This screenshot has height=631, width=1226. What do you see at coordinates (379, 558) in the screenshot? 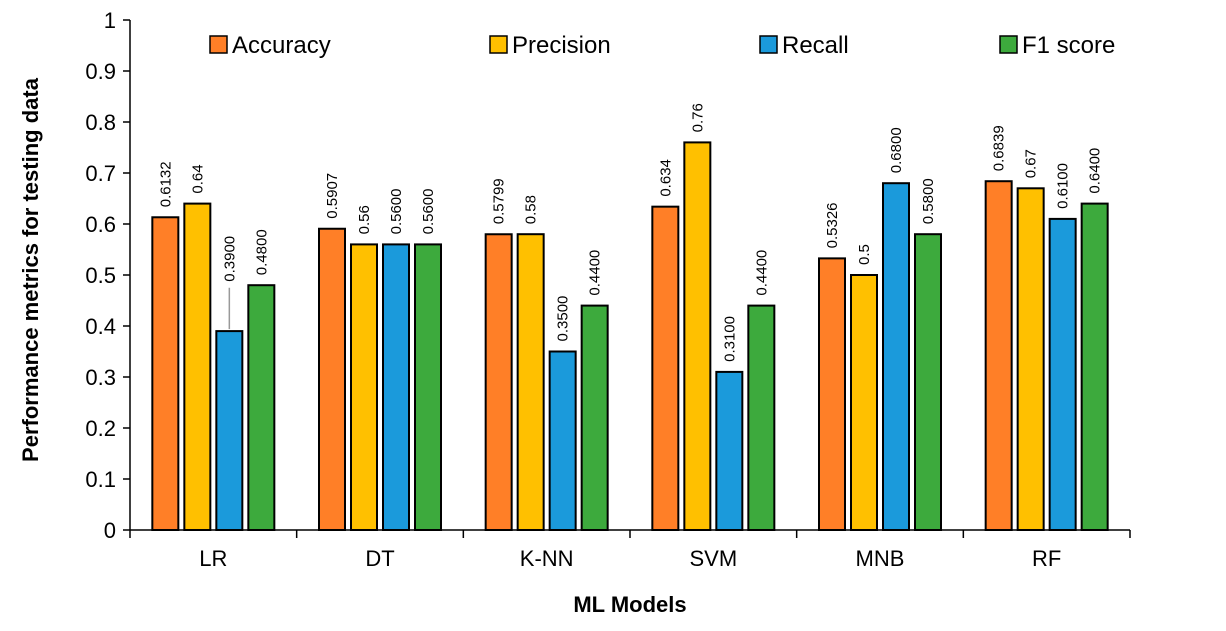
I see `x-tick-label: DT` at bounding box center [379, 558].